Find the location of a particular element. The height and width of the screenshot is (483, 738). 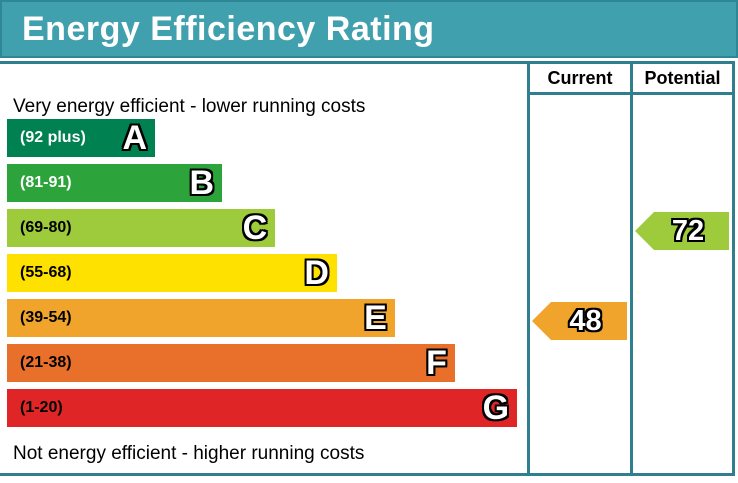

header-spacer is located at coordinates (263, 79).